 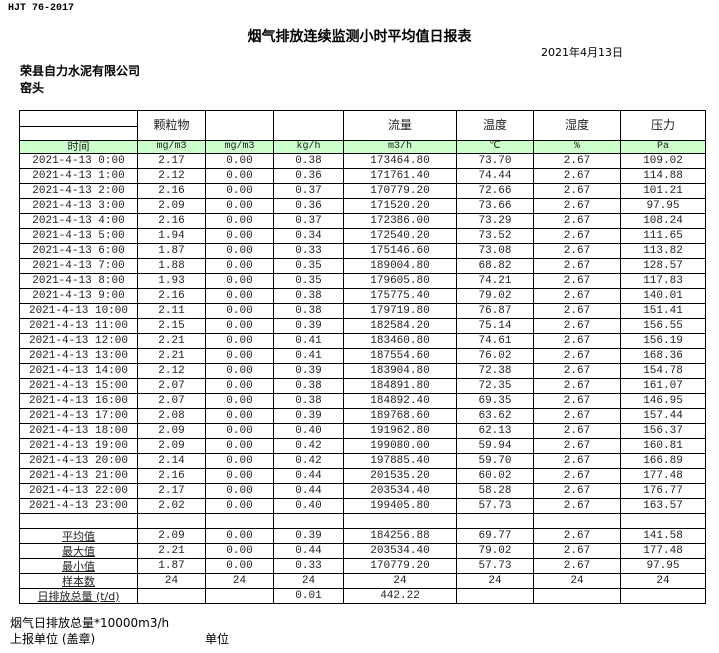 I want to click on header-row-cell: 压力, so click(x=663, y=125).